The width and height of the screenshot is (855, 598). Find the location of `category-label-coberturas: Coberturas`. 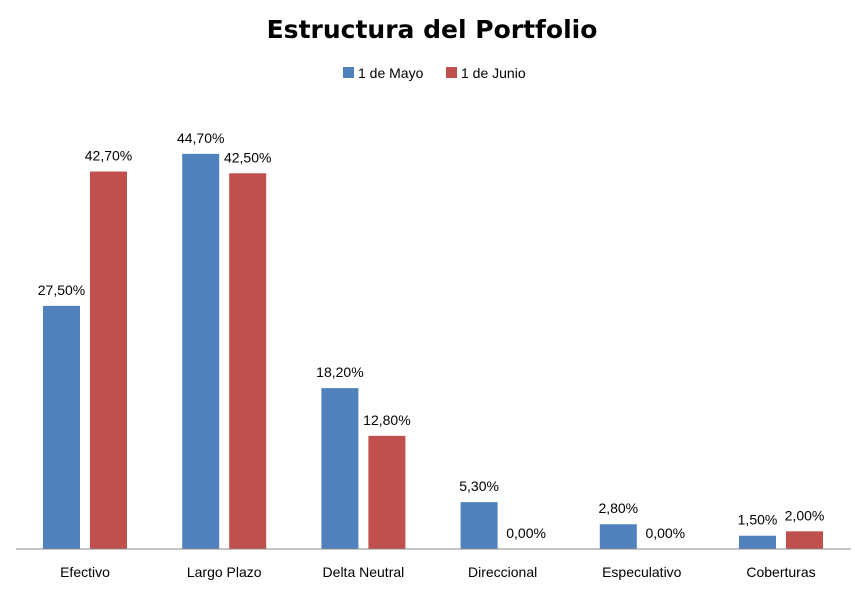

category-label-coberturas: Coberturas is located at coordinates (780, 572).